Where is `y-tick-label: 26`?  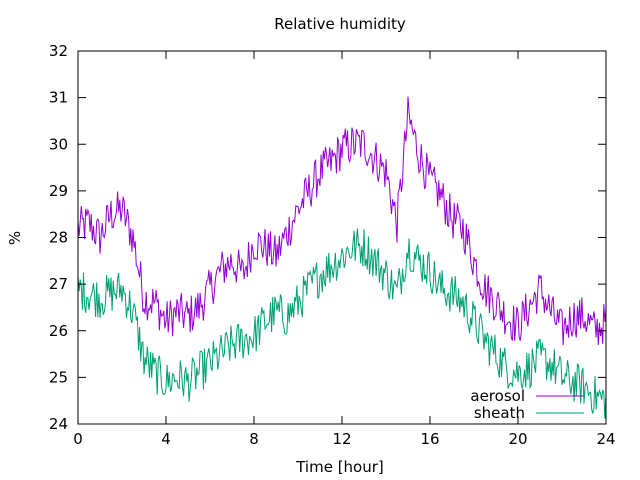 y-tick-label: 26 is located at coordinates (58, 331).